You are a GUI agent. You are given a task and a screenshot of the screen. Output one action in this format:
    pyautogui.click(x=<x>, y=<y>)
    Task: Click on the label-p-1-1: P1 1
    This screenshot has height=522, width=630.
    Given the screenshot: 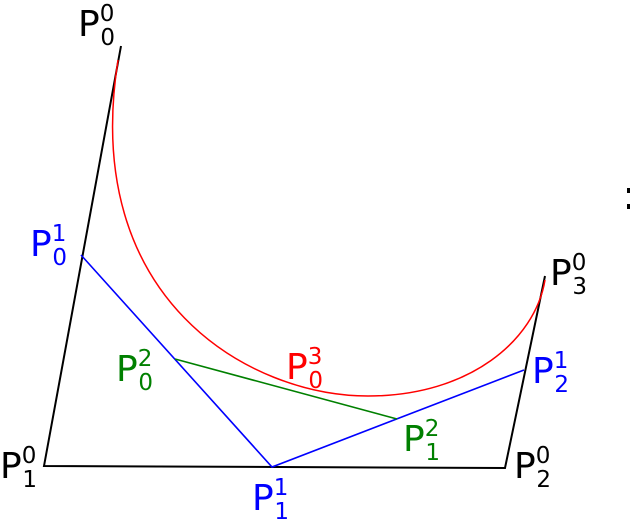 What is the action you would take?
    pyautogui.click(x=270, y=498)
    